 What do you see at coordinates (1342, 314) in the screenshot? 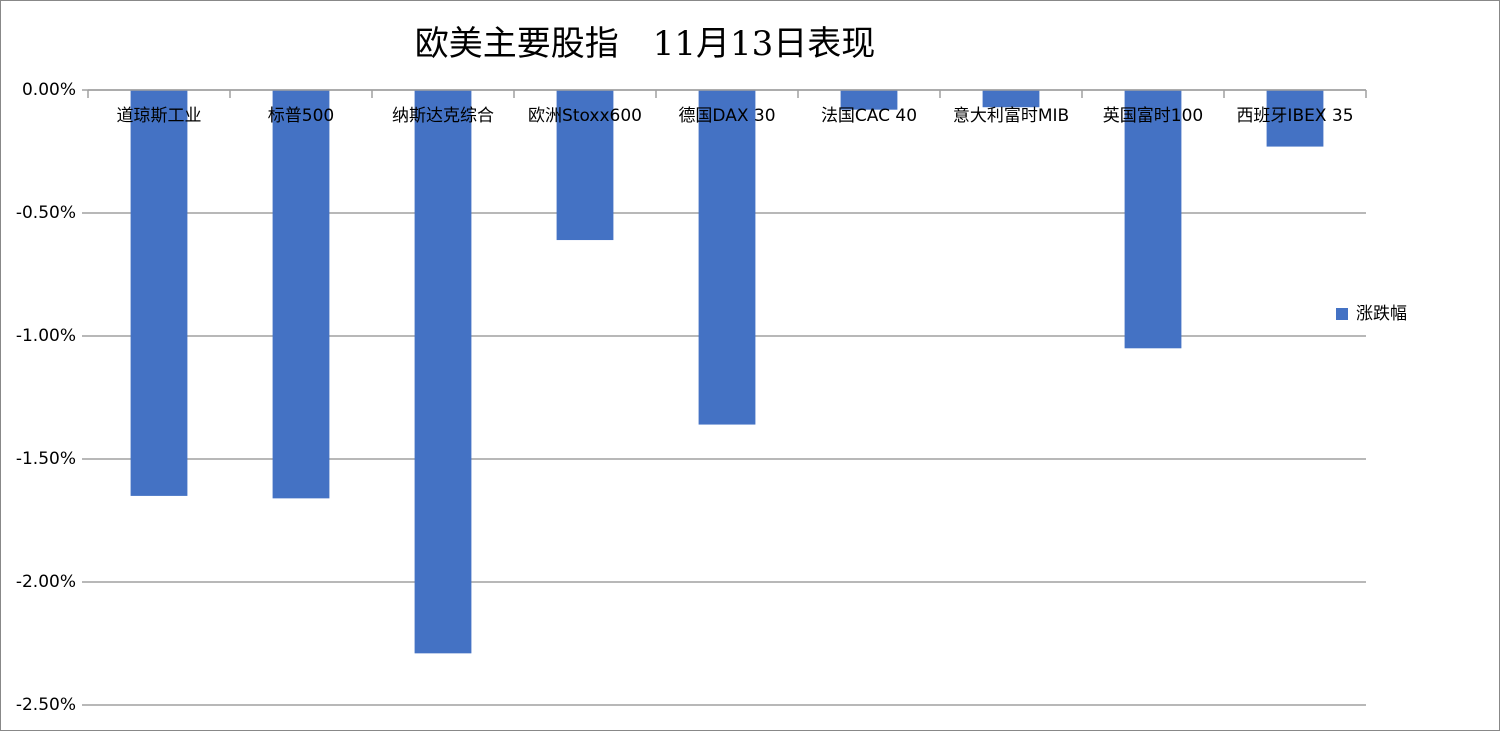
I see `legend-swatch` at bounding box center [1342, 314].